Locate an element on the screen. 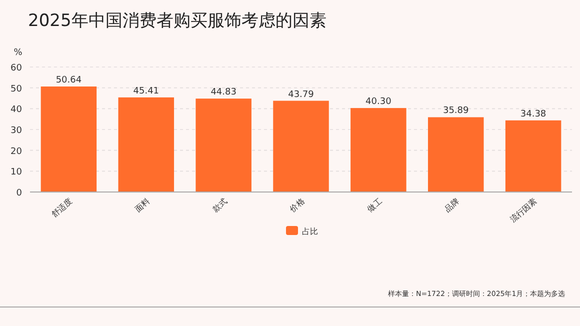 The width and height of the screenshot is (580, 326). legend-label: 占比 is located at coordinates (310, 231).